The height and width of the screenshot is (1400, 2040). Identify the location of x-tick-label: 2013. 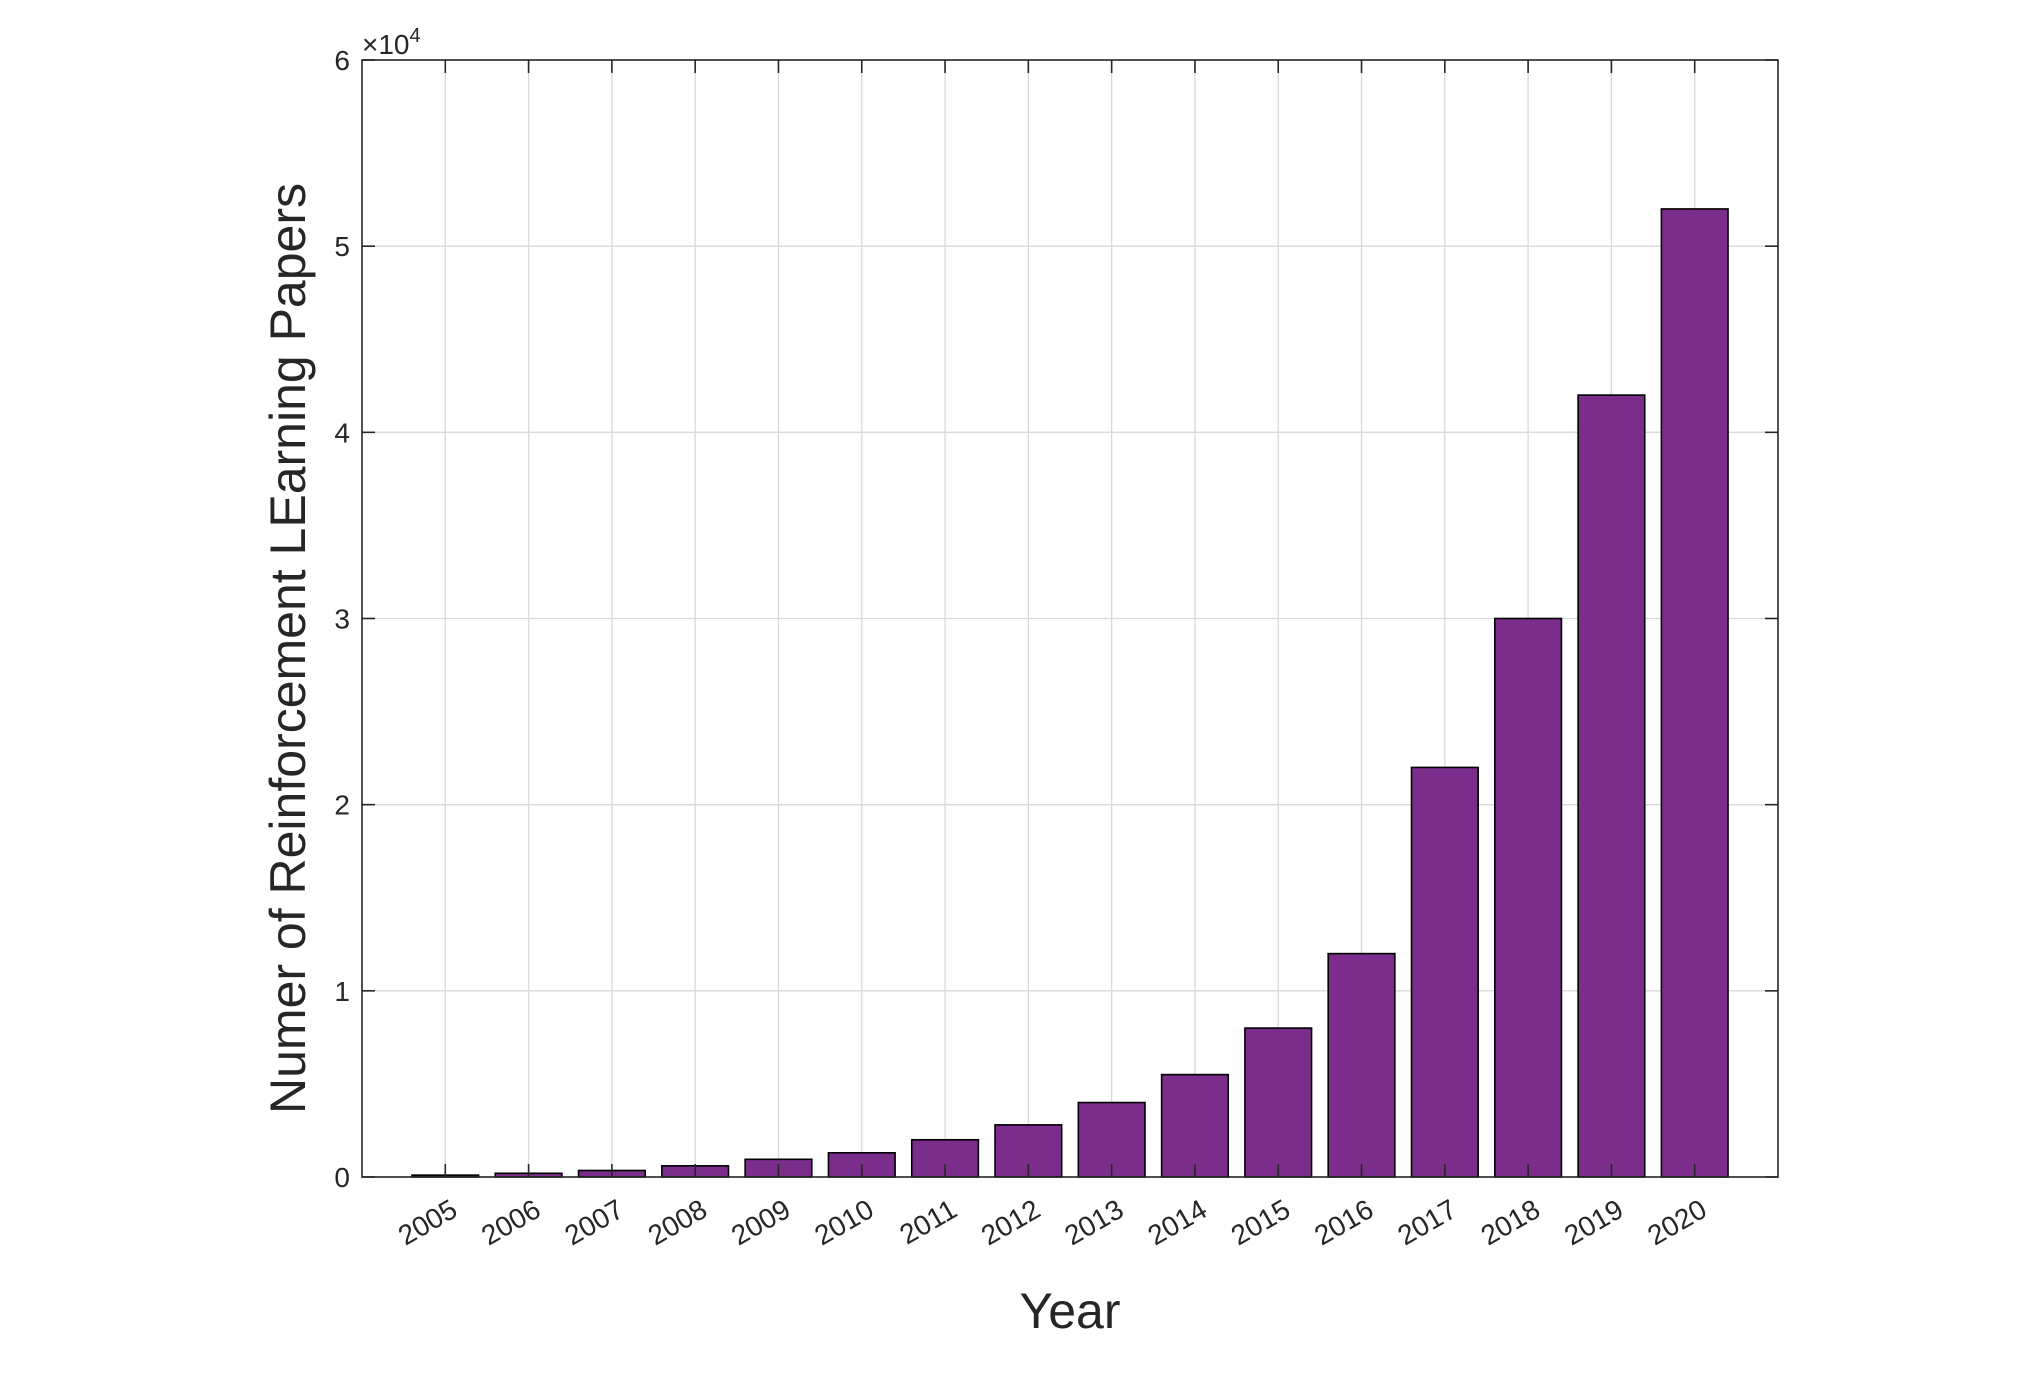
(1093, 1222).